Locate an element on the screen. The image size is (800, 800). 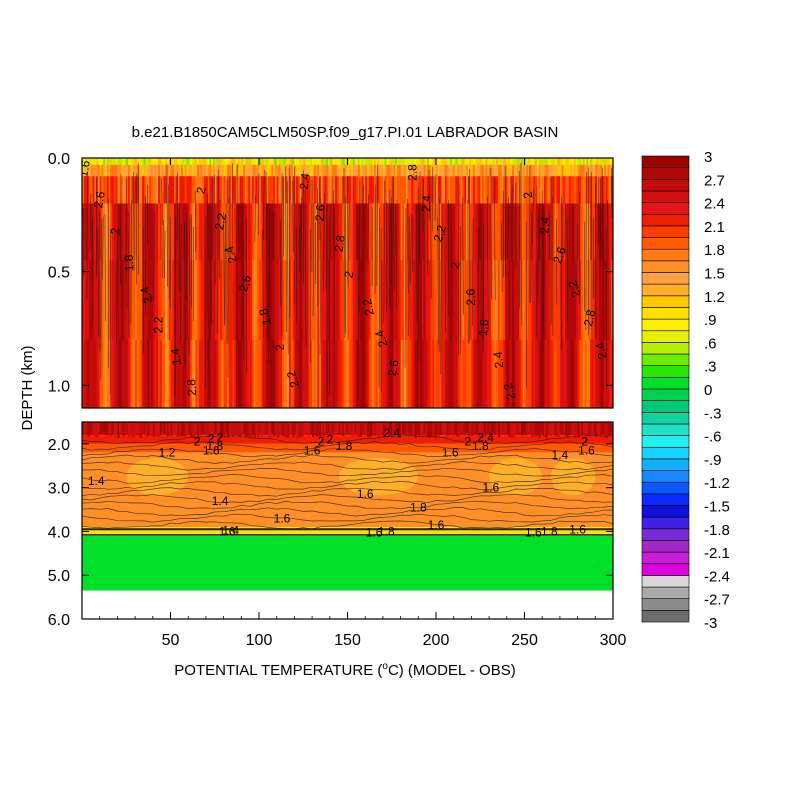
upper-contour-label: 1.8 is located at coordinates (129, 263).